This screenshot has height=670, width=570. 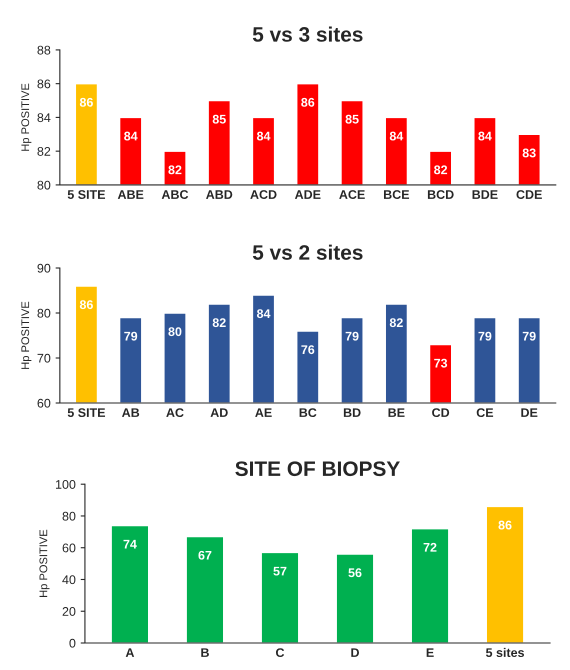 I want to click on chart-title: 5 vs 2 sites, so click(x=307, y=252).